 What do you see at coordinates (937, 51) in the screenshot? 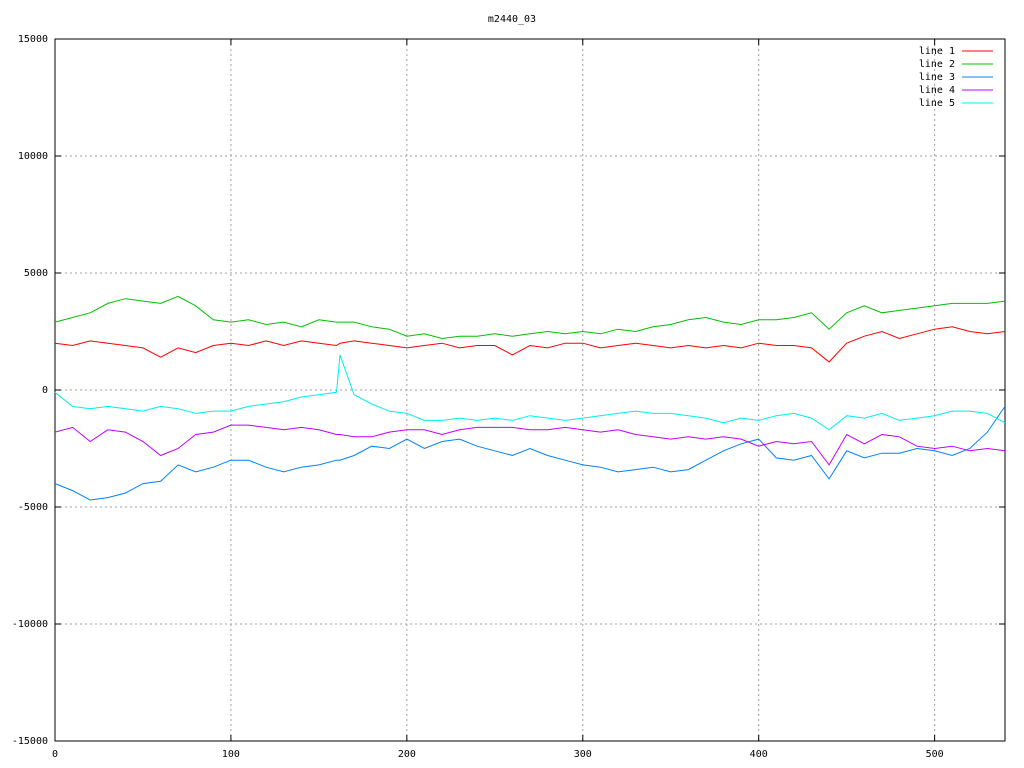
I see `legend-label: line 1` at bounding box center [937, 51].